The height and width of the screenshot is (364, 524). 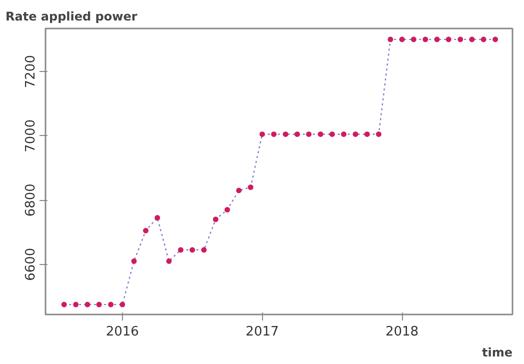 I want to click on x-tick-label: 2018, so click(x=402, y=332).